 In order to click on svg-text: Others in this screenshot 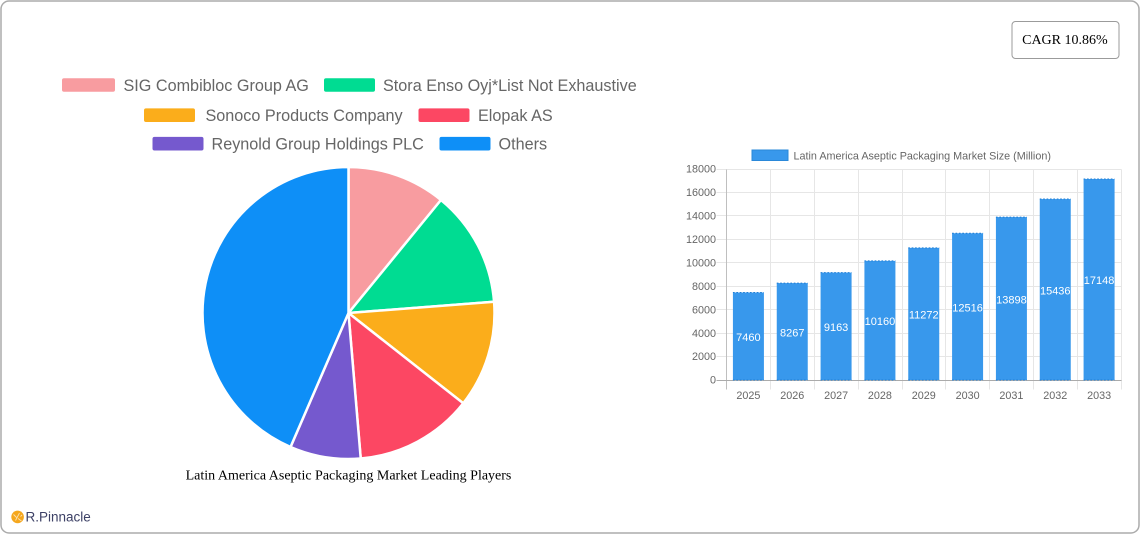, I will do `click(523, 145)`.